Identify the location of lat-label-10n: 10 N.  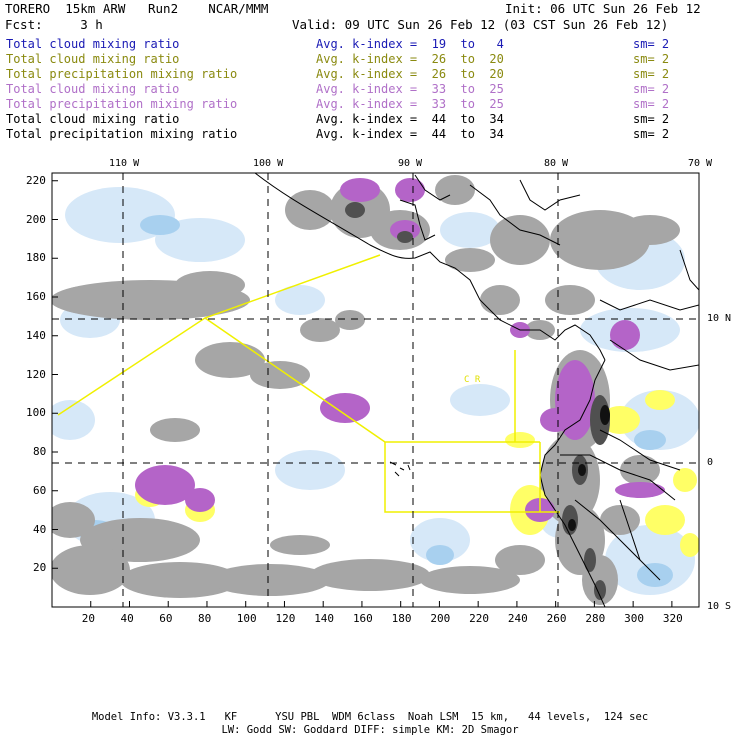
(719, 318).